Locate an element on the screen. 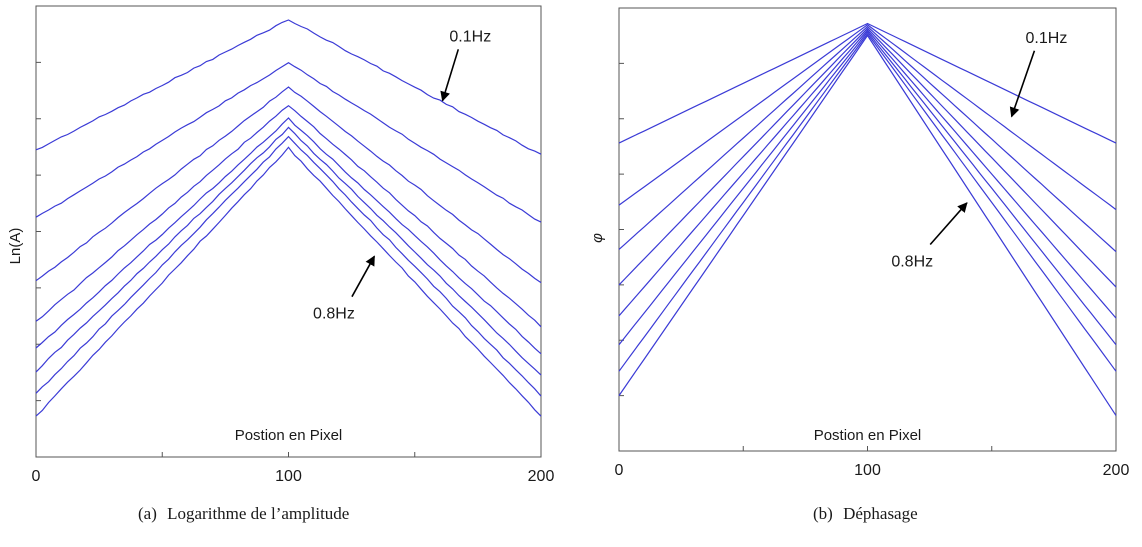  x-axis-label-a: Postion en Pixel is located at coordinates (289, 435).